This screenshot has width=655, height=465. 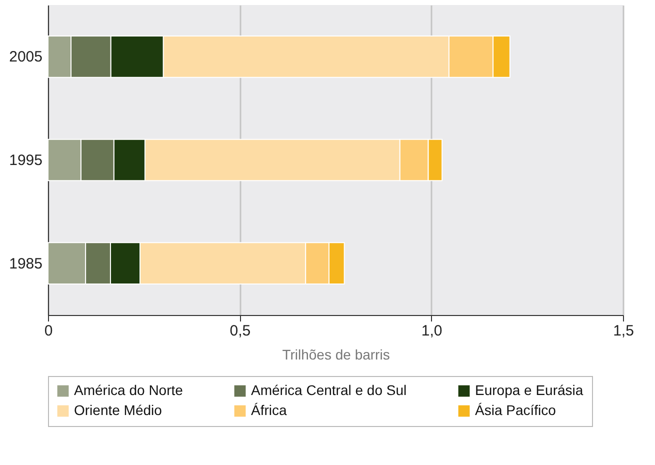 What do you see at coordinates (529, 390) in the screenshot?
I see `legend-label: Europa e Eurásia` at bounding box center [529, 390].